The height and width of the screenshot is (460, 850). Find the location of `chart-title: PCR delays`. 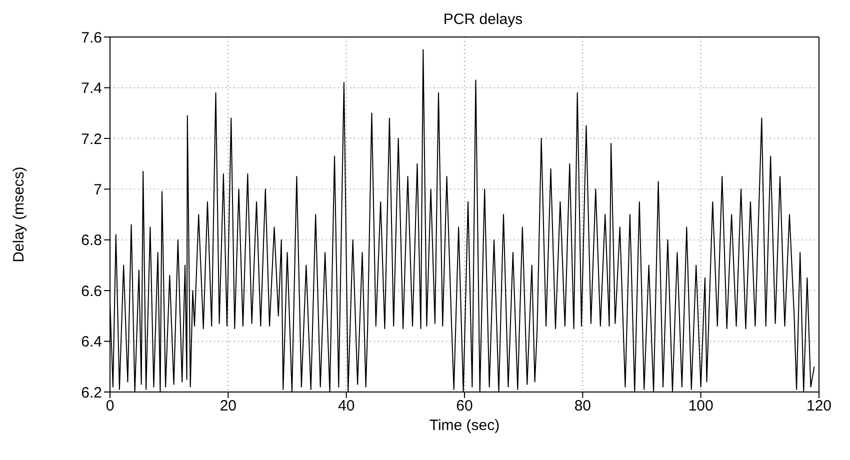

chart-title: PCR delays is located at coordinates (483, 19).